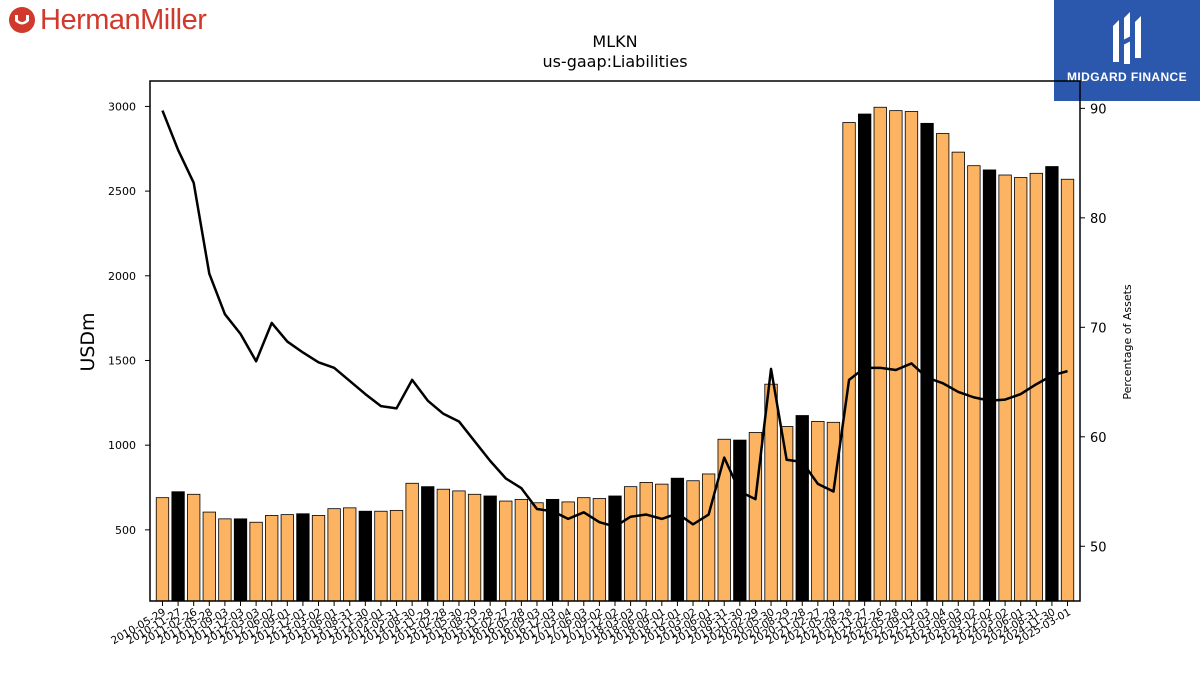  Describe the element at coordinates (88, 341) in the screenshot. I see `y-axis-label: USDm` at that location.